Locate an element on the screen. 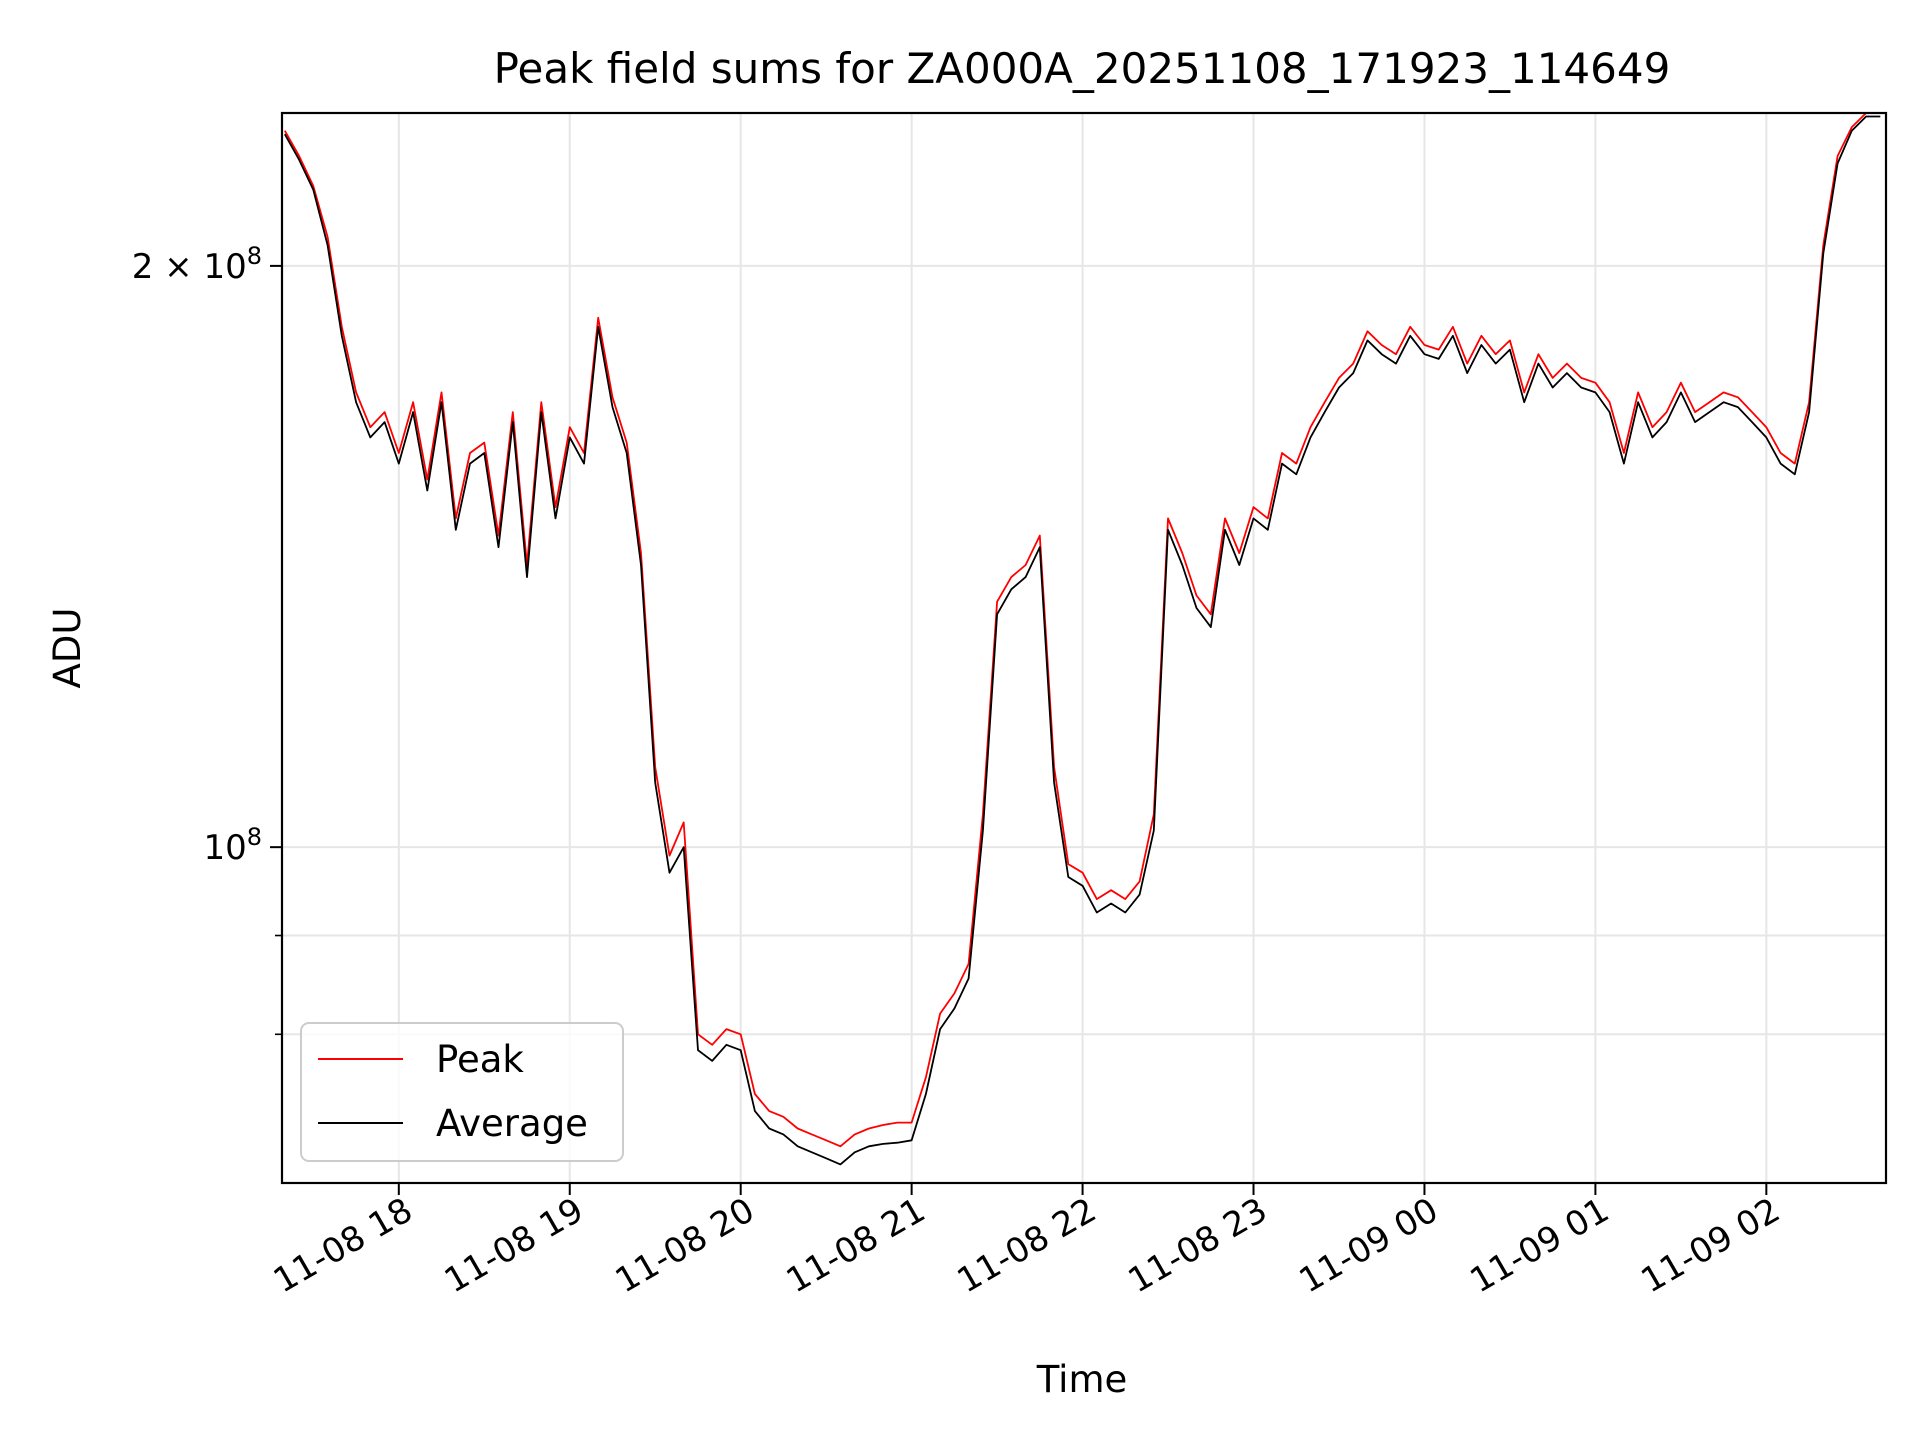 The height and width of the screenshot is (1440, 1920). x-axis-label: Time is located at coordinates (1082, 1379).